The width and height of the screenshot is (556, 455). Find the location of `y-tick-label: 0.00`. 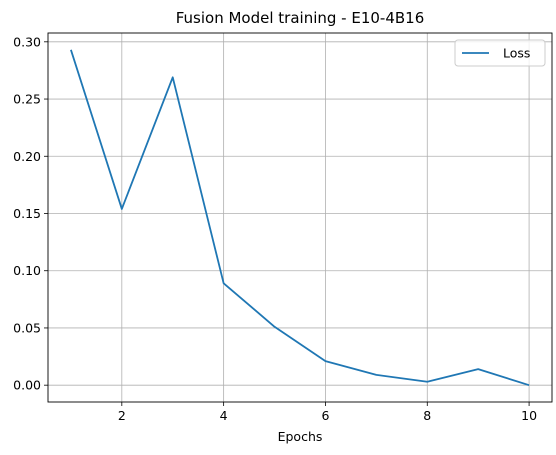

y-tick-label: 0.00 is located at coordinates (27, 385).